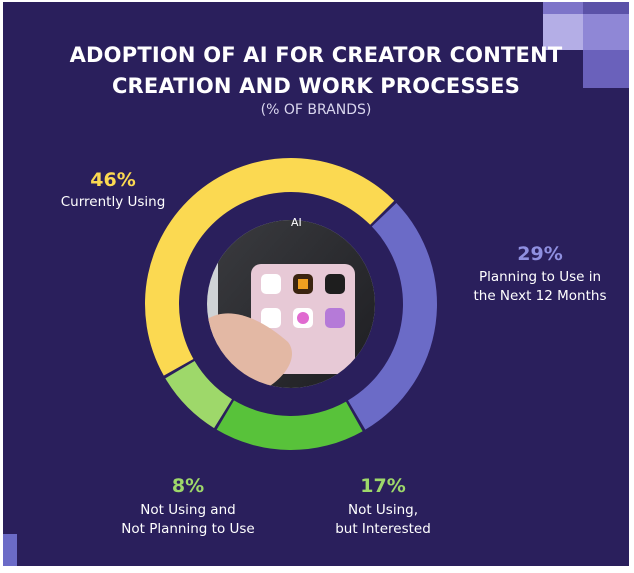  What do you see at coordinates (198, 395) in the screenshot?
I see `slice-not-planning` at bounding box center [198, 395].